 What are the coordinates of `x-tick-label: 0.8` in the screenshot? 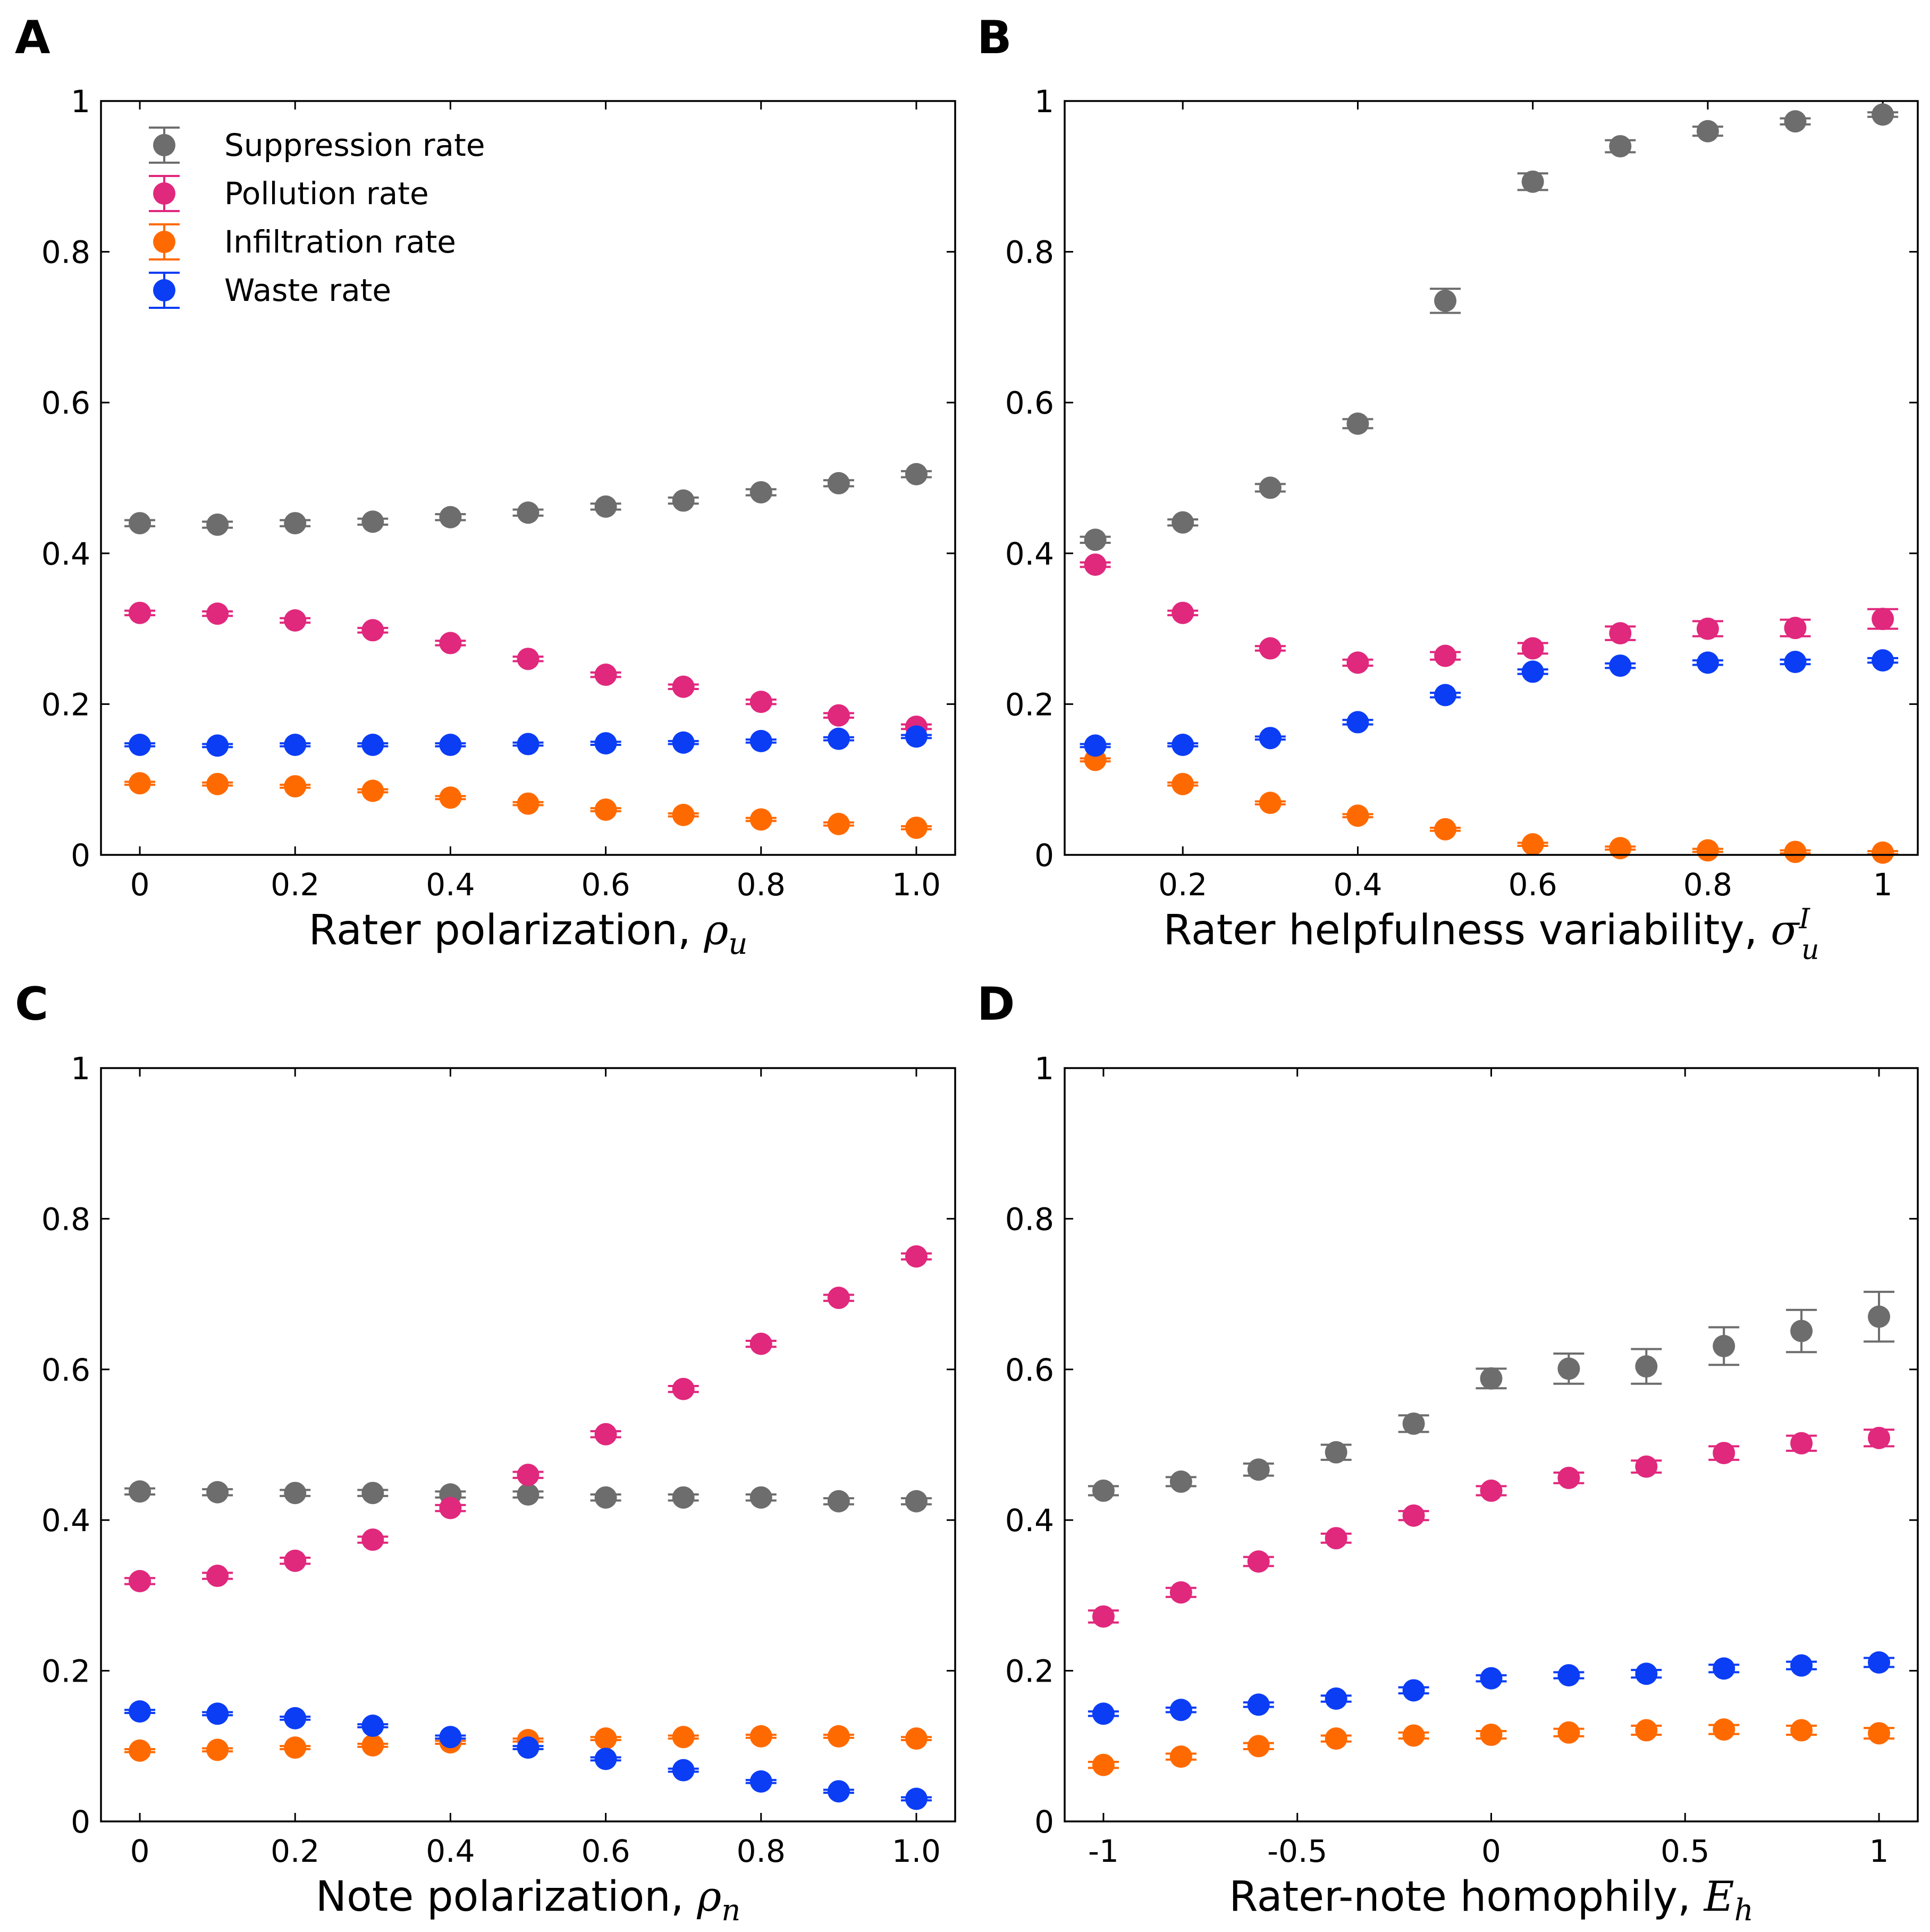 It's located at (761, 1851).